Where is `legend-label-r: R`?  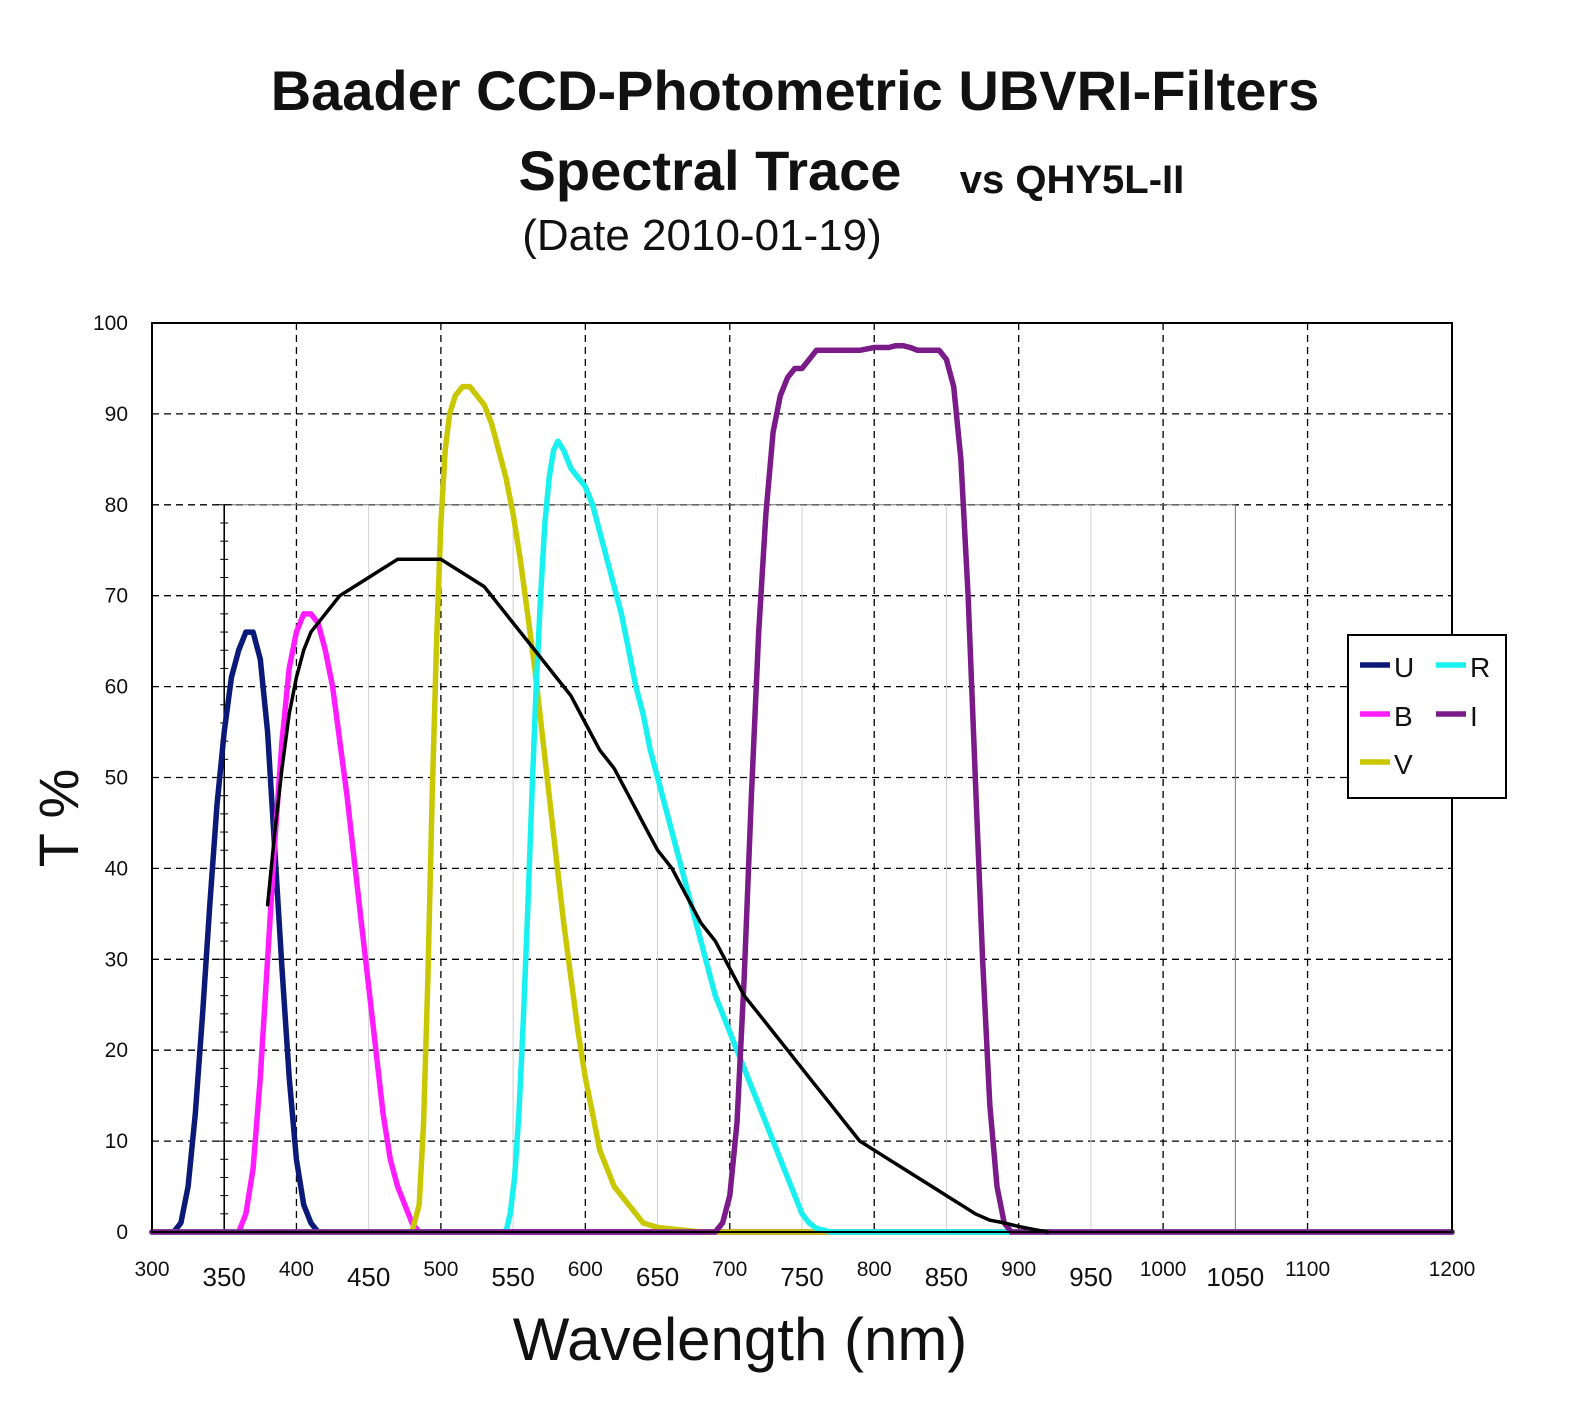
legend-label-r: R is located at coordinates (1480, 667).